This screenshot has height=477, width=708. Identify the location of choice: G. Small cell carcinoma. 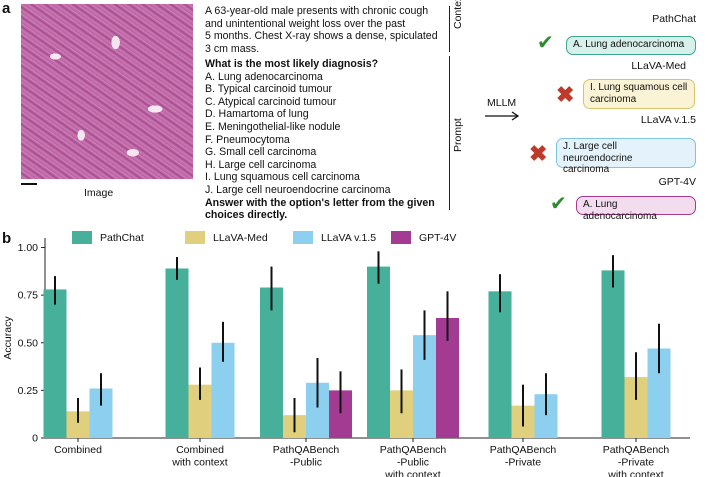
(261, 152).